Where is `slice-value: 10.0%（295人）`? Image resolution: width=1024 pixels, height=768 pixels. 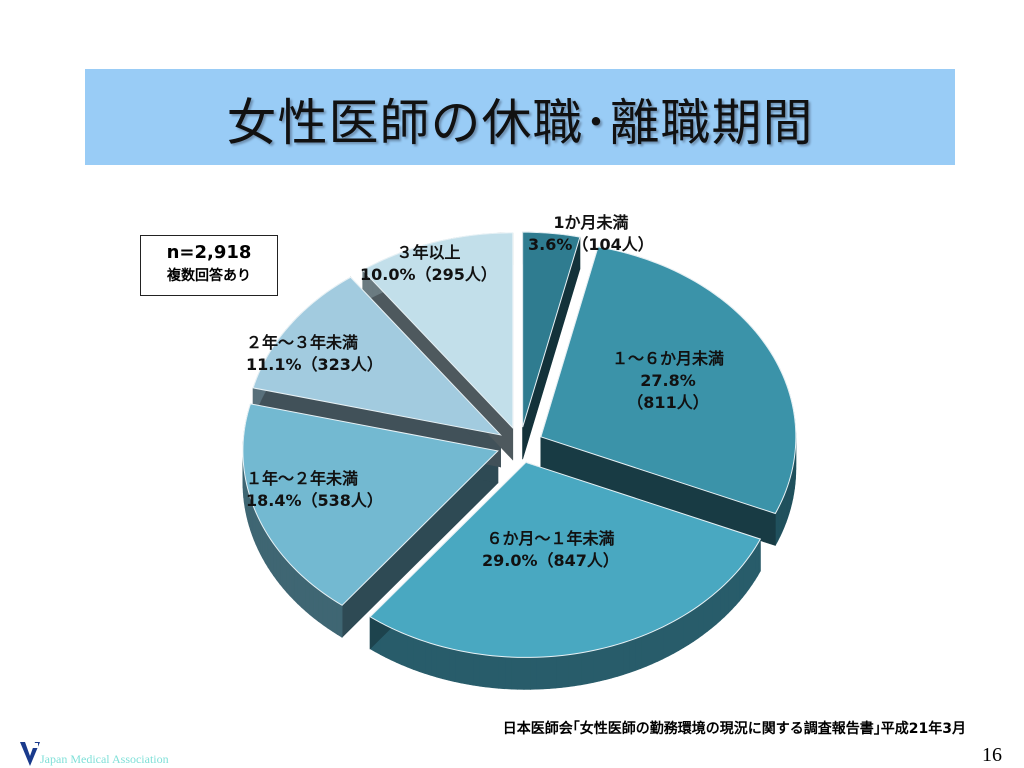 slice-value: 10.0%（295人） is located at coordinates (428, 274).